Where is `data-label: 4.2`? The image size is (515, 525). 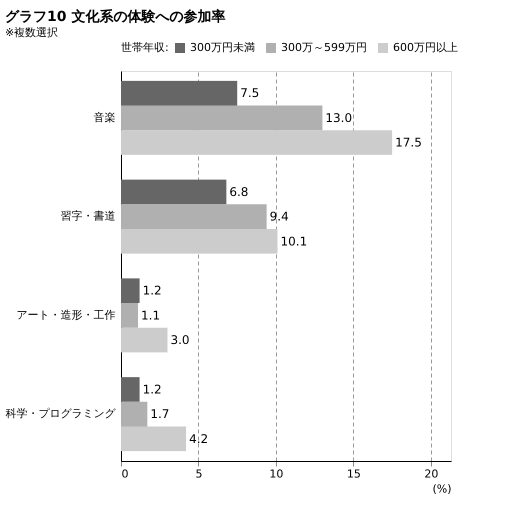 data-label: 4.2 is located at coordinates (198, 439).